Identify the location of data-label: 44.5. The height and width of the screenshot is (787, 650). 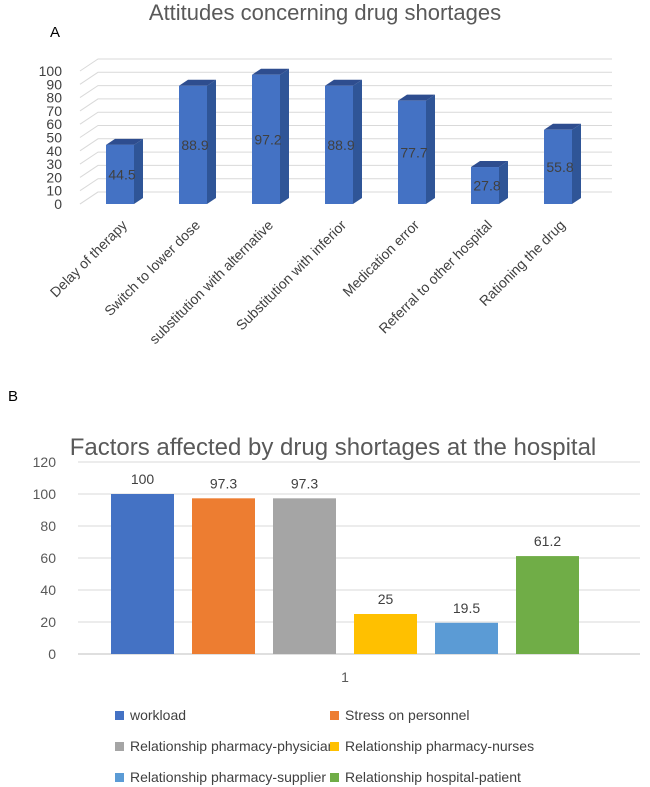
(121, 174).